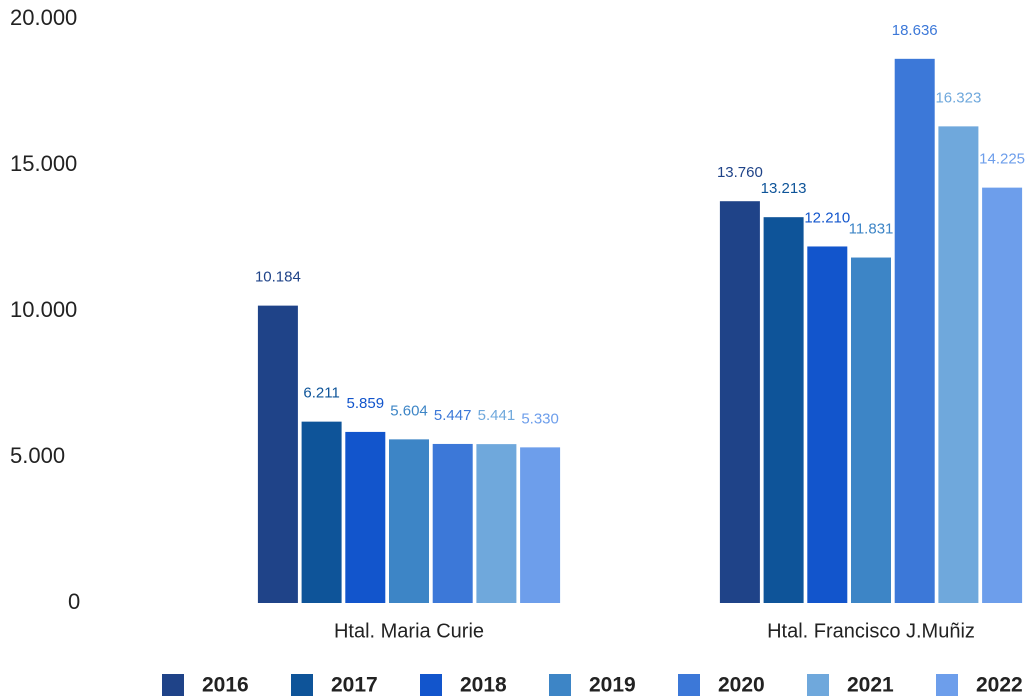 The image size is (1032, 696). What do you see at coordinates (740, 172) in the screenshot?
I see `value-label: 13.760` at bounding box center [740, 172].